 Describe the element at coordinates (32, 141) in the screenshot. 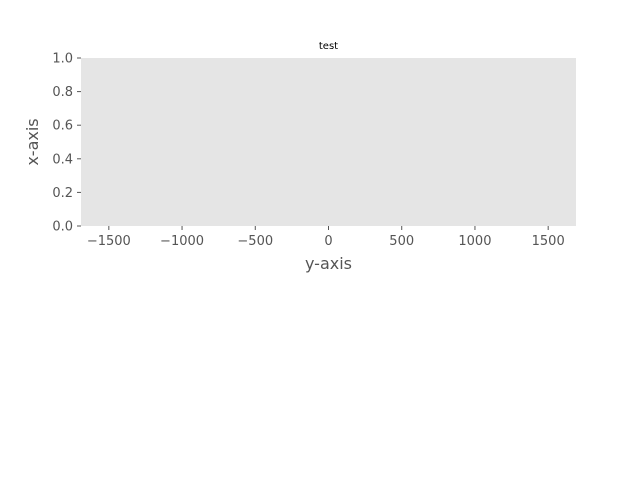

I see `y-axis-label: x-axis` at that location.